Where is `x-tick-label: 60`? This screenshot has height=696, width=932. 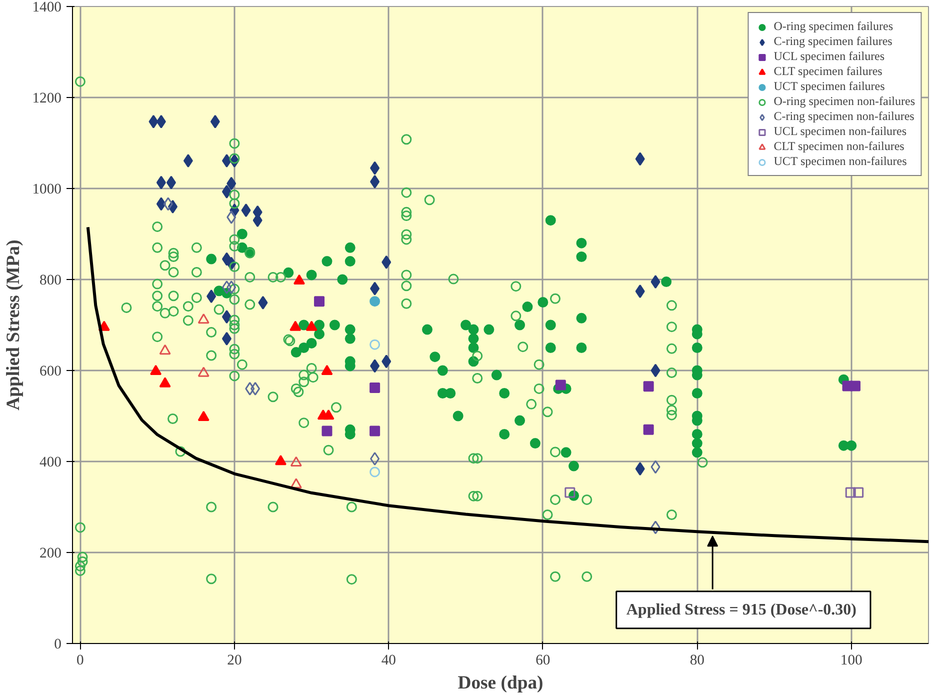 x-tick-label: 60 is located at coordinates (543, 660).